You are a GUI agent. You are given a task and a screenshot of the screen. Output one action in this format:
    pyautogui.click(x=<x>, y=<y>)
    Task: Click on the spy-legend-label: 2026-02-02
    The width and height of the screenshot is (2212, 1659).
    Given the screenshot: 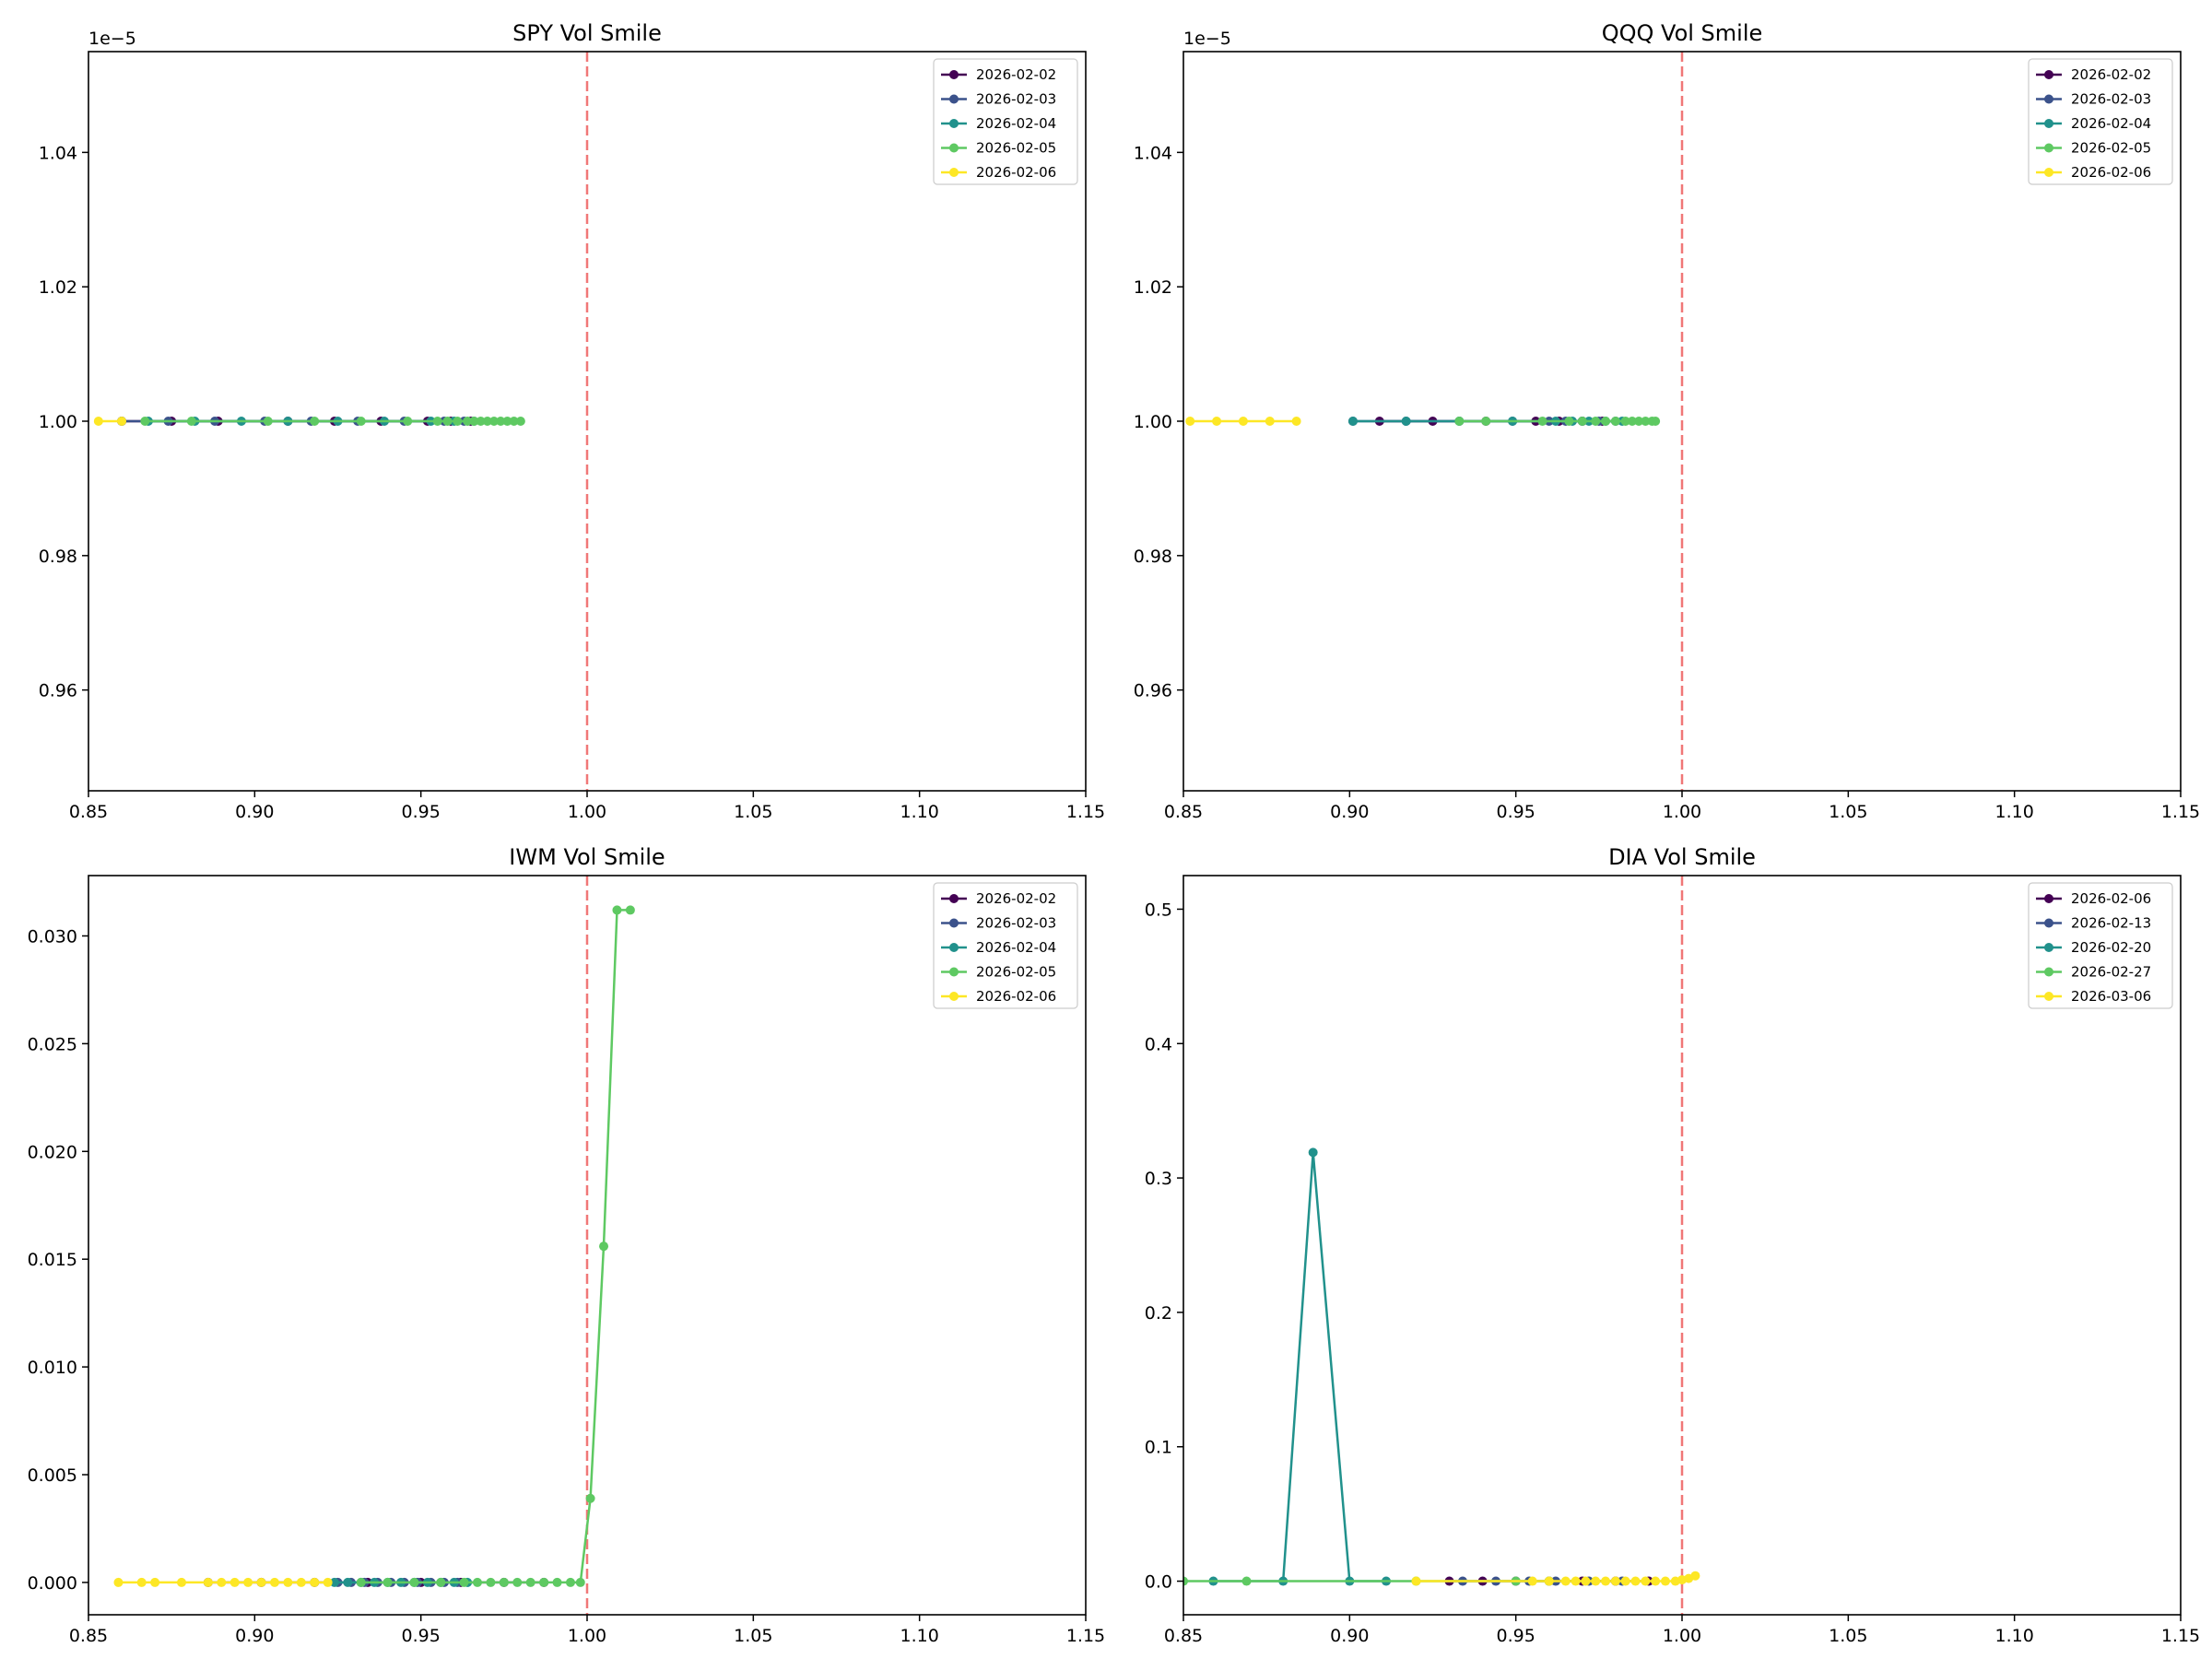 What is the action you would take?
    pyautogui.click(x=1016, y=74)
    